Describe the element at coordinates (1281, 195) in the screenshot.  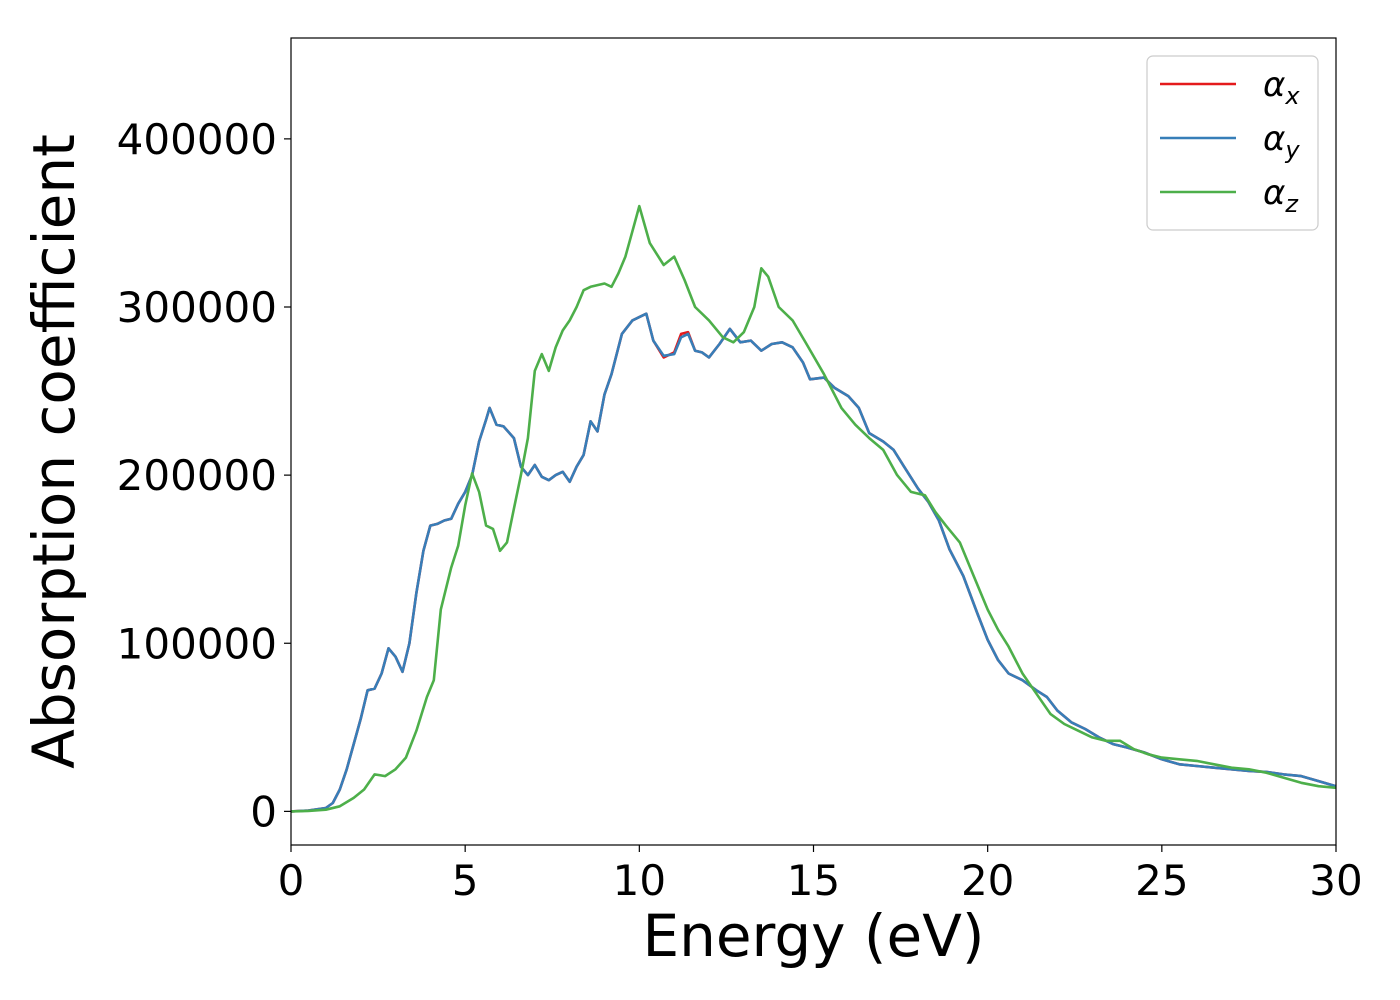
I see `legend-label-z: αz` at that location.